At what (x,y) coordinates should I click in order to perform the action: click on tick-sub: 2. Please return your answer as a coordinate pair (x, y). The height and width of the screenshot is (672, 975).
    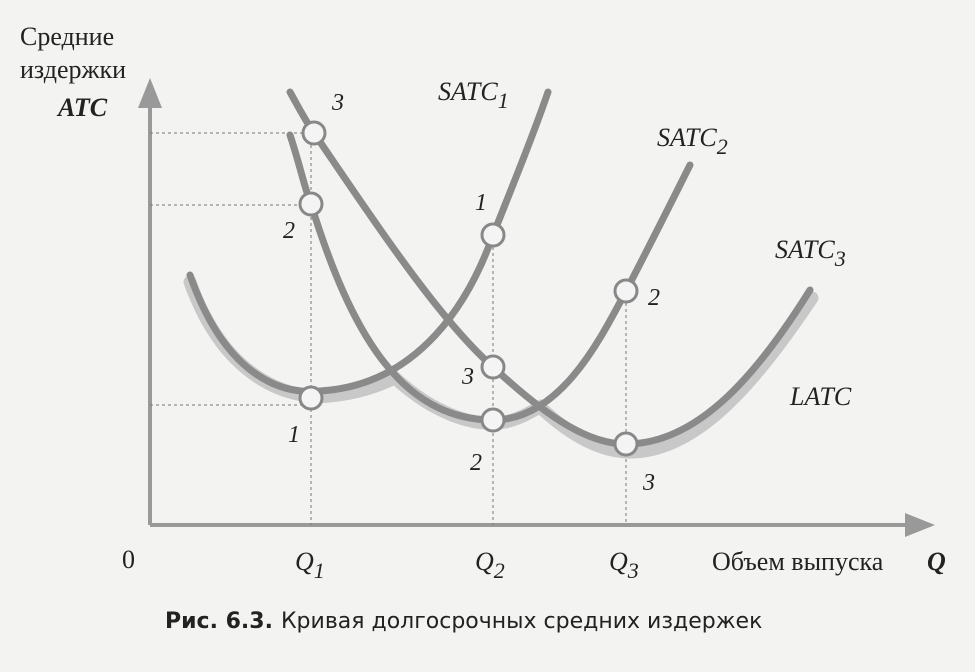
    Looking at the image, I should click on (499, 570).